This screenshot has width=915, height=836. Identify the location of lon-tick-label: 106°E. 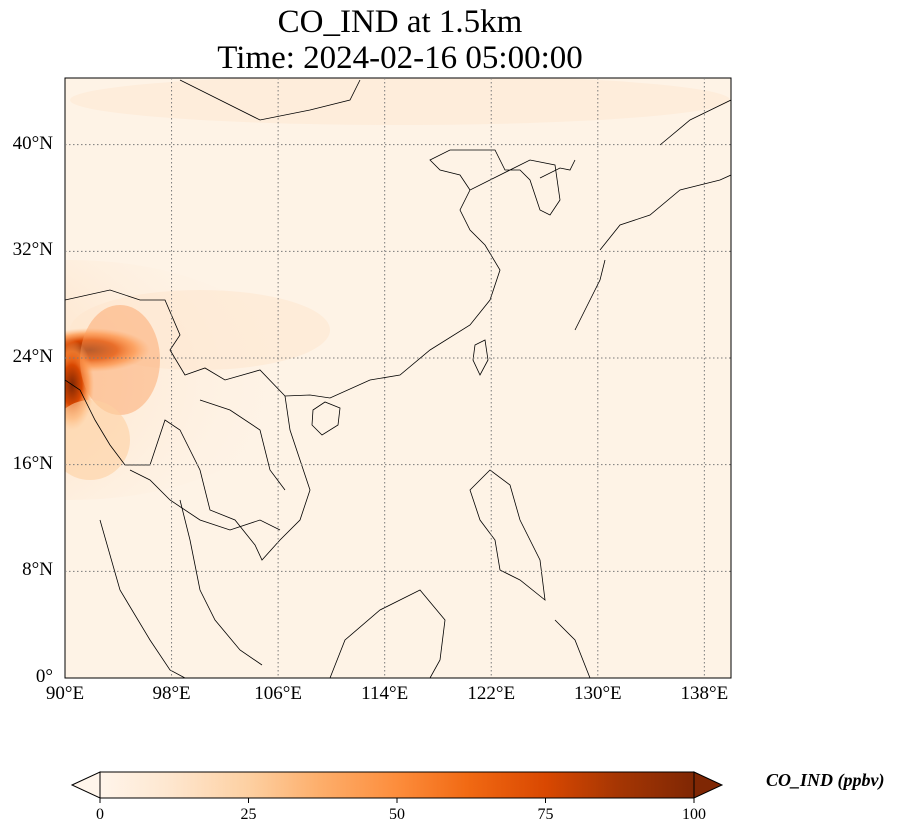
(278, 693).